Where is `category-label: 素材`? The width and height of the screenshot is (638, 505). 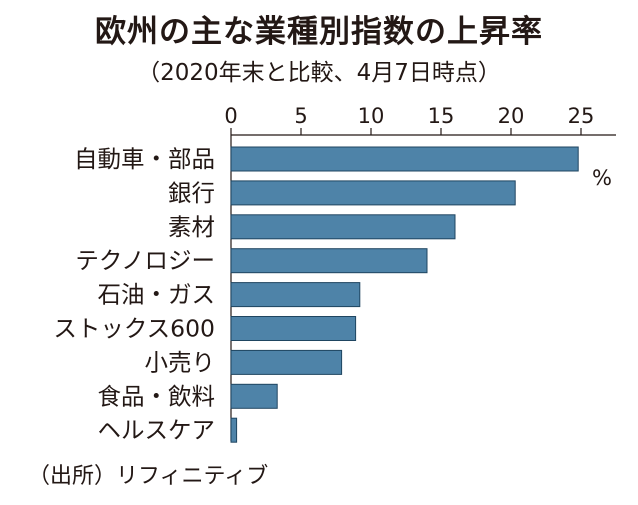 category-label: 素材 is located at coordinates (191, 227).